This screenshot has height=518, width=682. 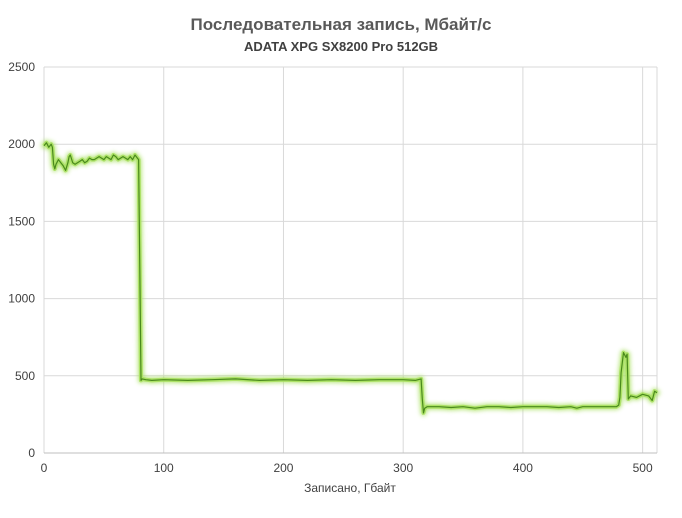 What do you see at coordinates (523, 468) in the screenshot?
I see `x-tick-label: 400` at bounding box center [523, 468].